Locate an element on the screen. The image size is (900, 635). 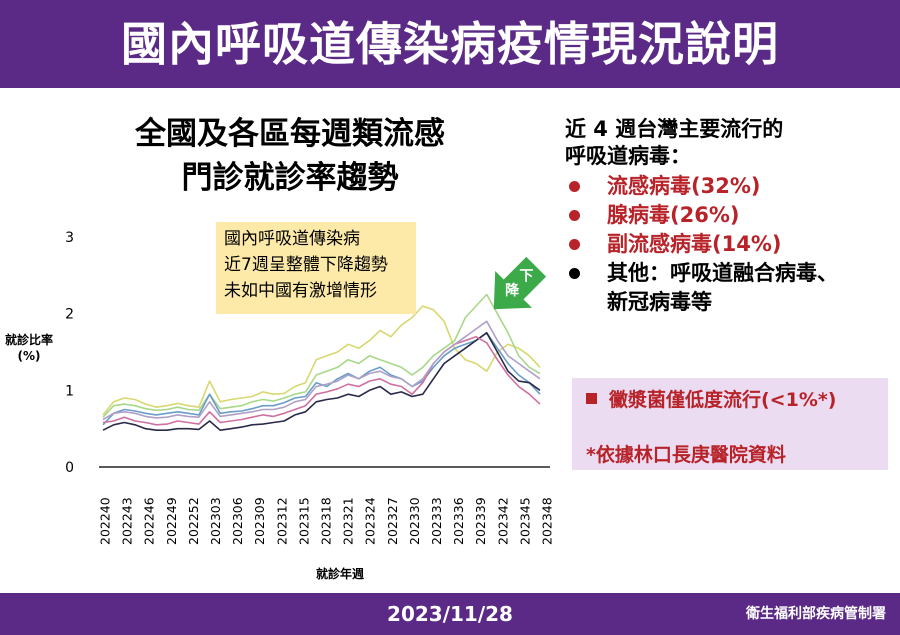
virus-item-label: 其他：呼吸道融合病毒、 is located at coordinates (722, 273).